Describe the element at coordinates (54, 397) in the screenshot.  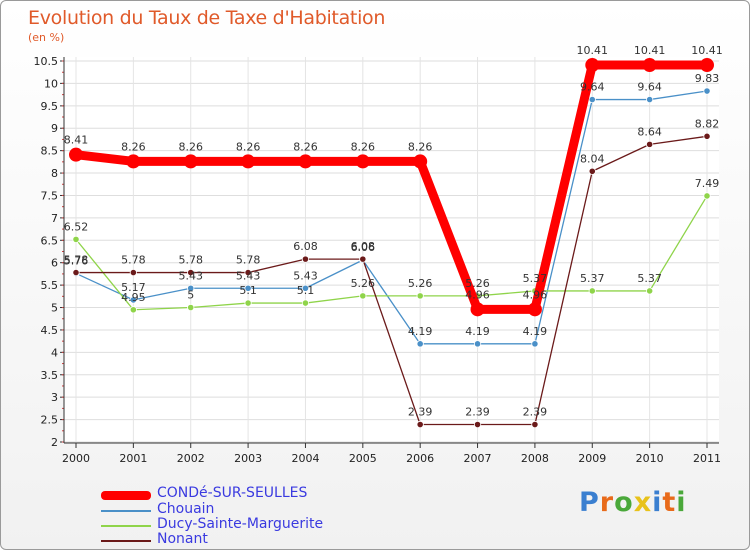
I see `y-tick-label: 3` at that location.